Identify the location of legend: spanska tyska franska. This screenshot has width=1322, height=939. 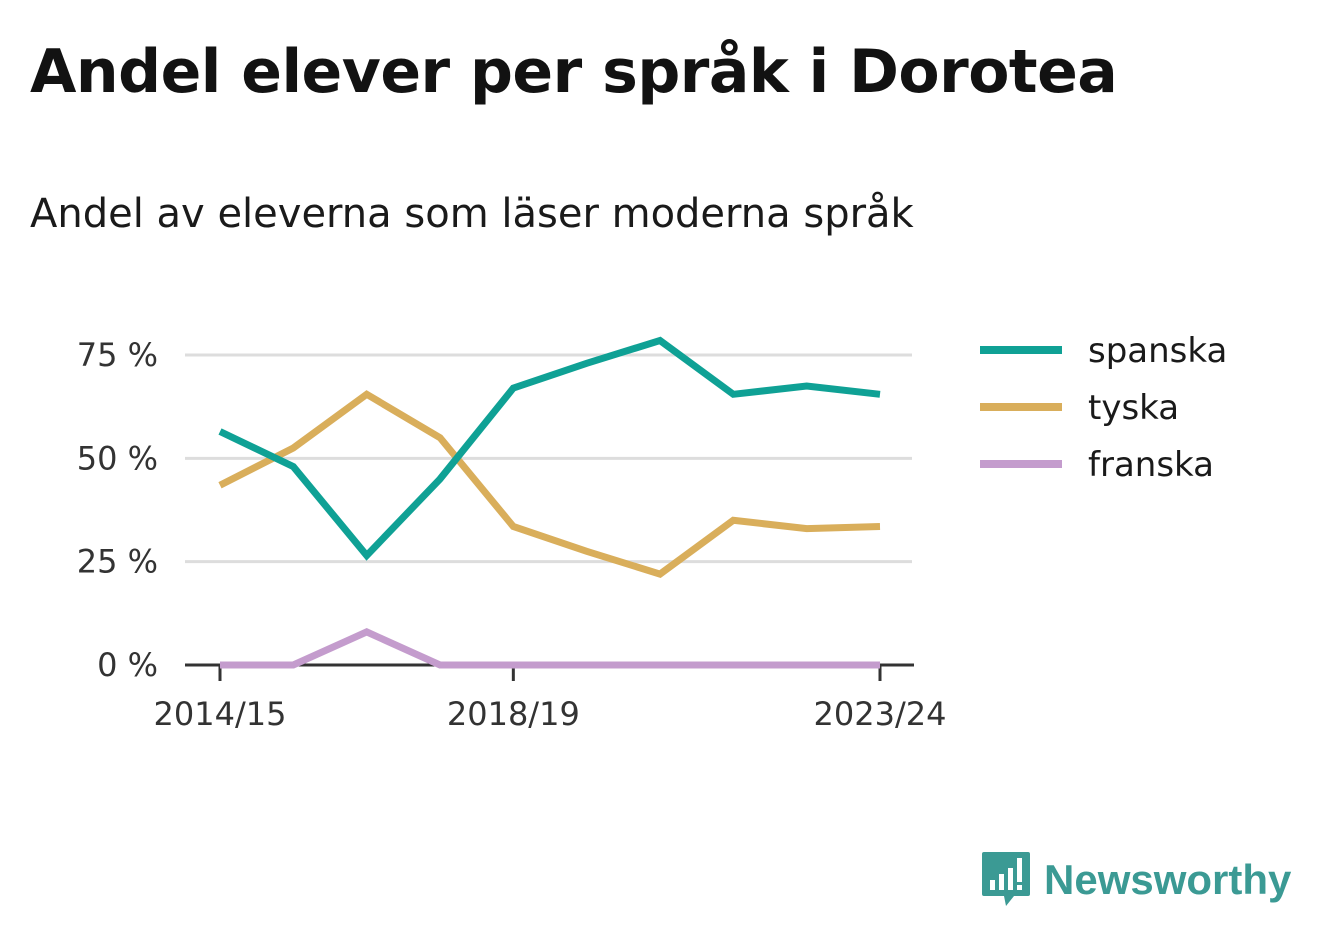
(1103, 408).